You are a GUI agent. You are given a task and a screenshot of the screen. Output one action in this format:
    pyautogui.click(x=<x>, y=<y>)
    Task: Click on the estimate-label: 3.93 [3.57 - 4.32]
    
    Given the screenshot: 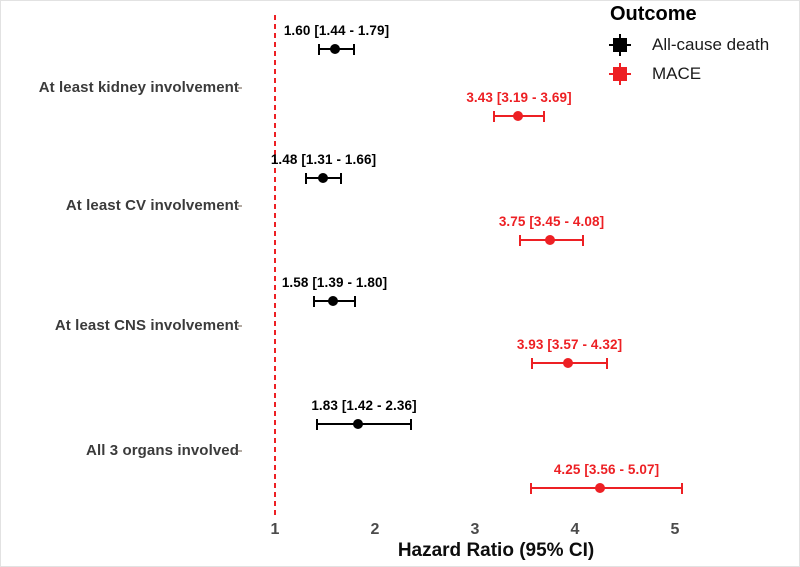 What is the action you would take?
    pyautogui.click(x=569, y=344)
    